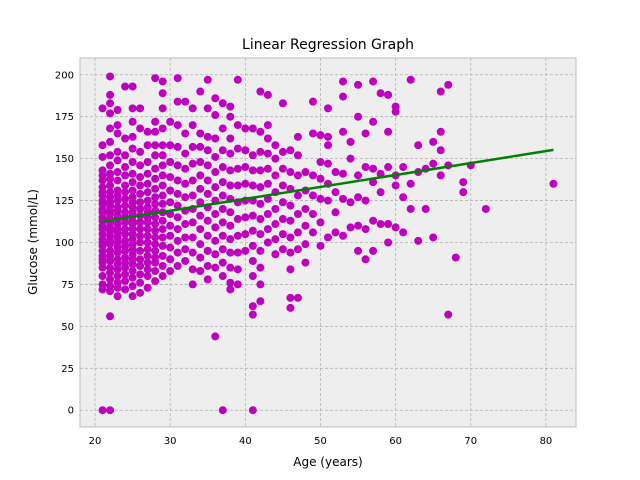 The height and width of the screenshot is (480, 640). I want to click on regression-line-group, so click(328, 185).